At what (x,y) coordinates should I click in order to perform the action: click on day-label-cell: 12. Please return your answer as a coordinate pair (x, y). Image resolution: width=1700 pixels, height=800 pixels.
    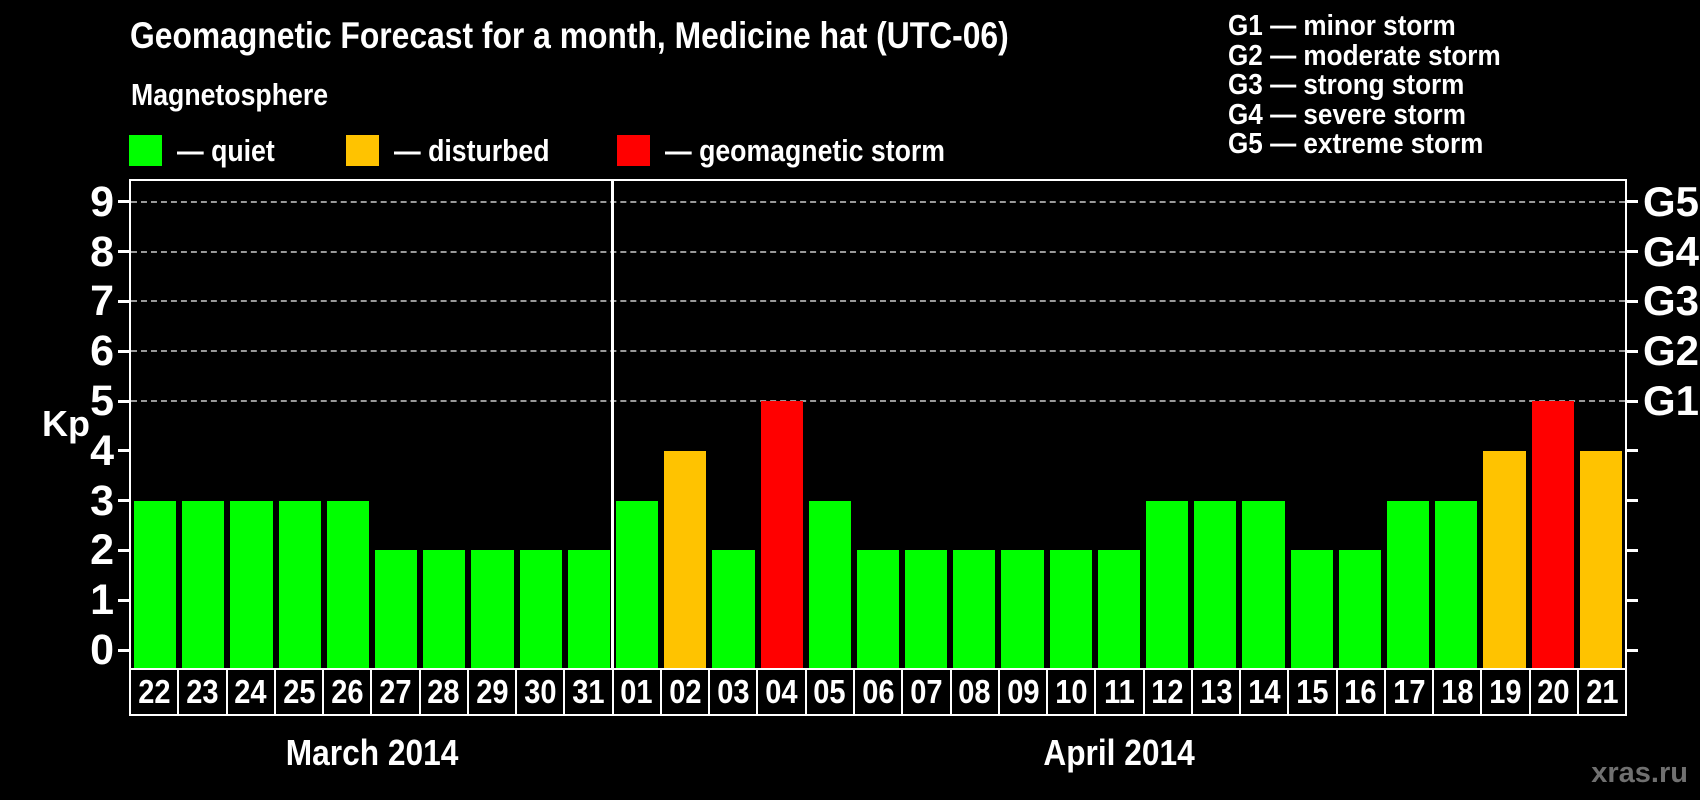
    Looking at the image, I should click on (1167, 692).